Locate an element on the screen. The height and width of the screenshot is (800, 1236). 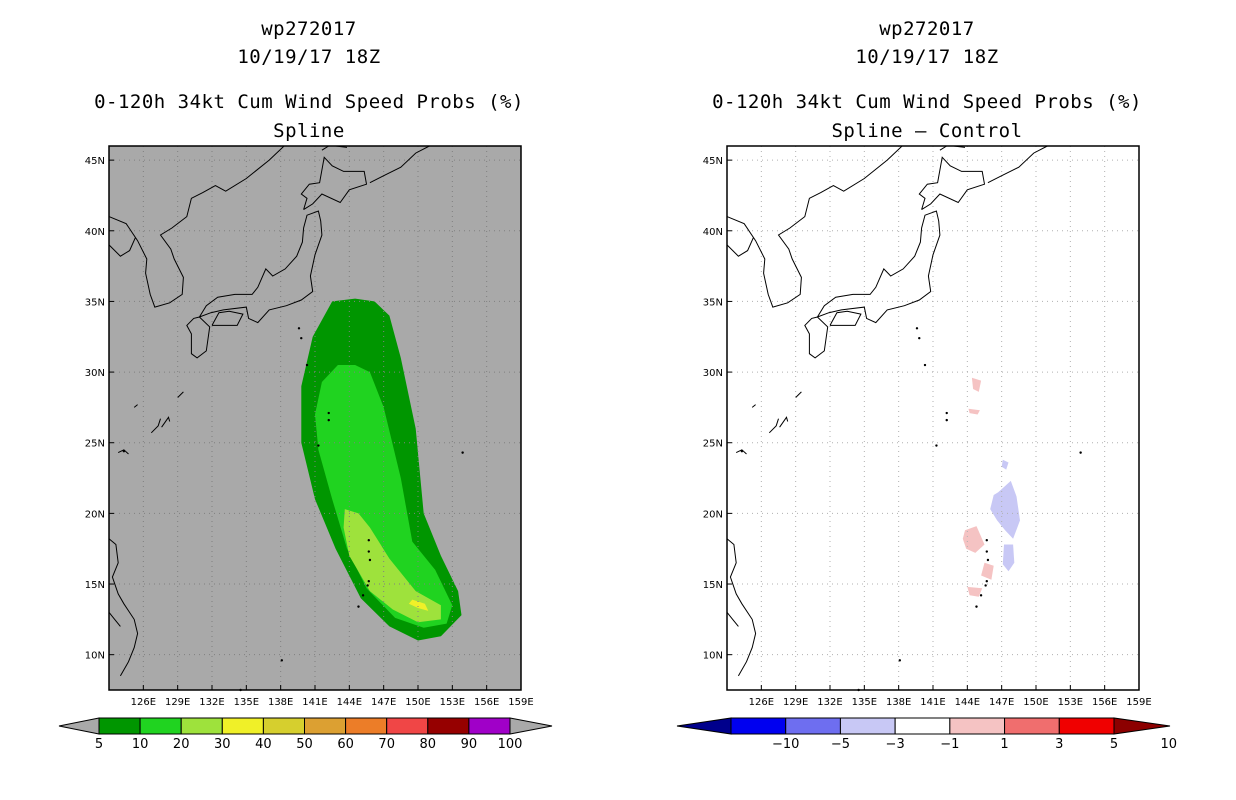
coastline-okinawa is located at coordinates (166, 422).